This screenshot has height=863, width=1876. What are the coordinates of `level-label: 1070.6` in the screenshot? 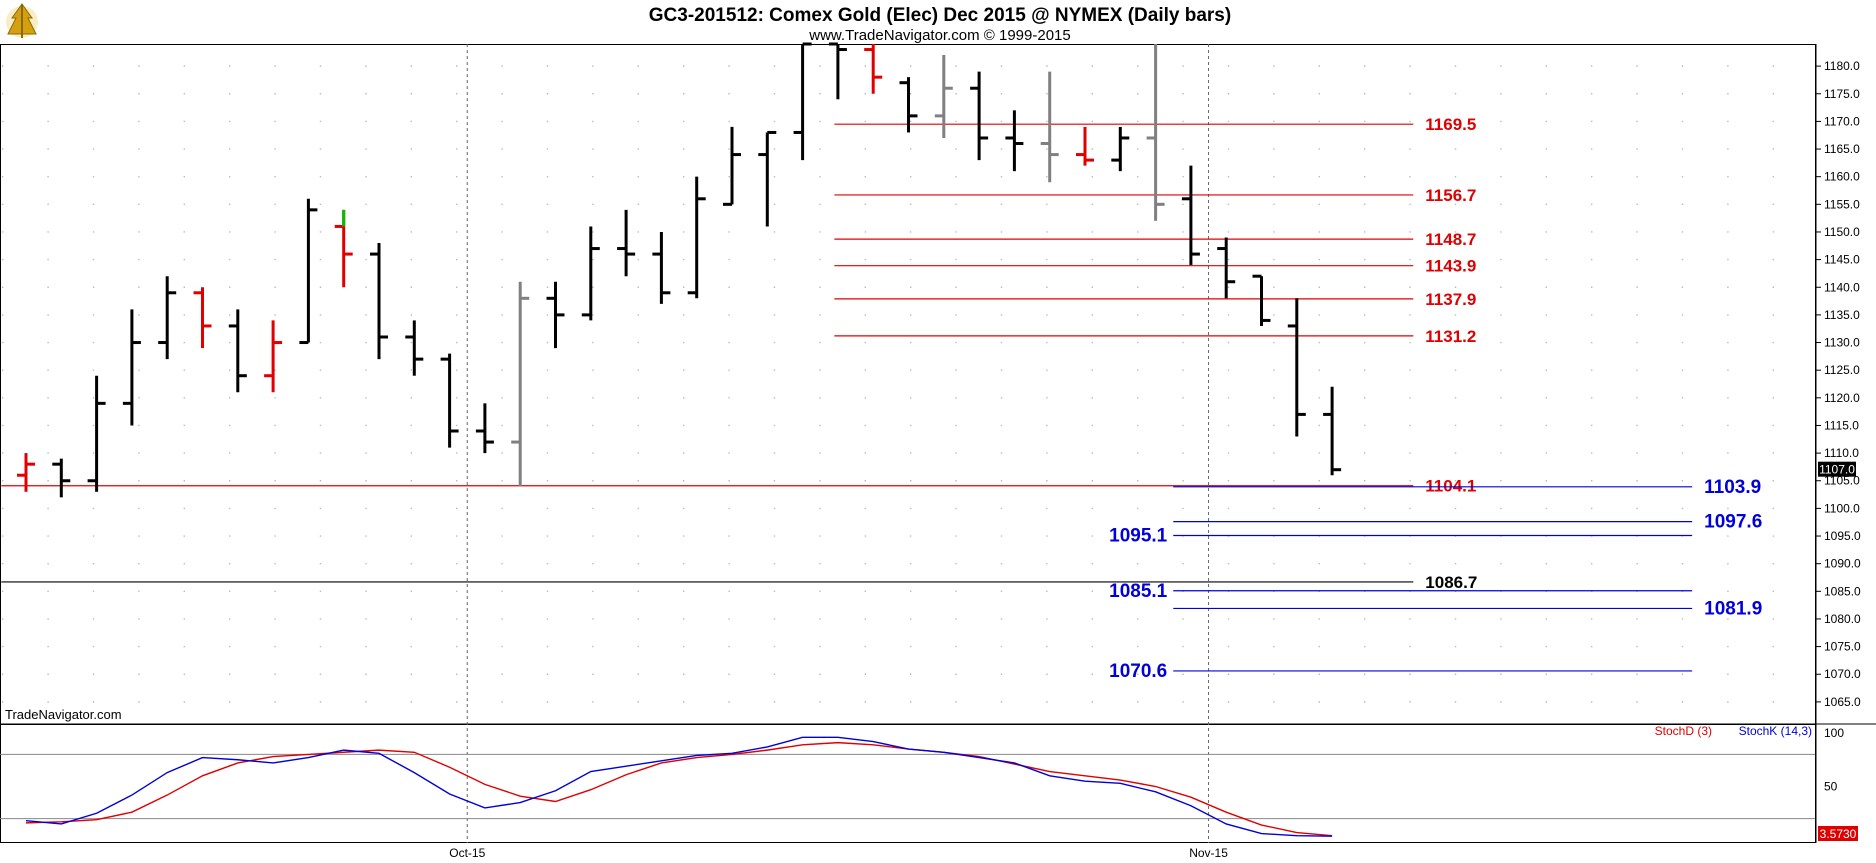 It's located at (1138, 671).